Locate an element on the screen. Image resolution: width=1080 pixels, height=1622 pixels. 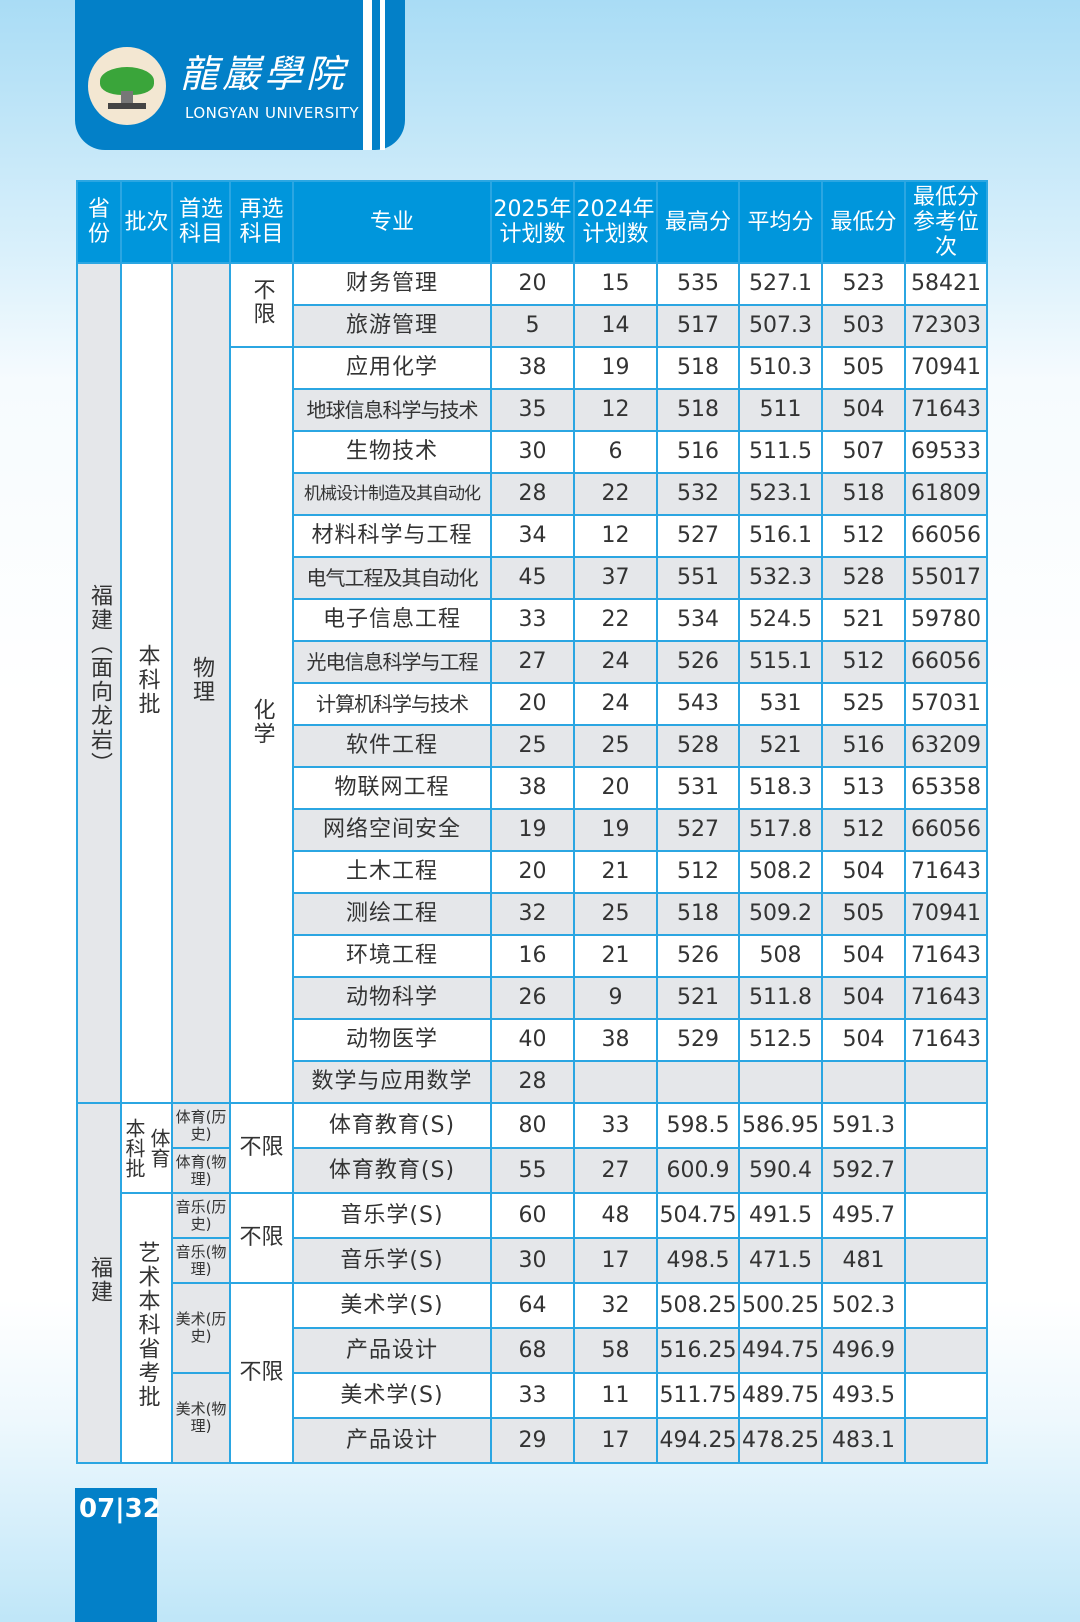
cell-avg-score: 515.1 is located at coordinates (780, 662).